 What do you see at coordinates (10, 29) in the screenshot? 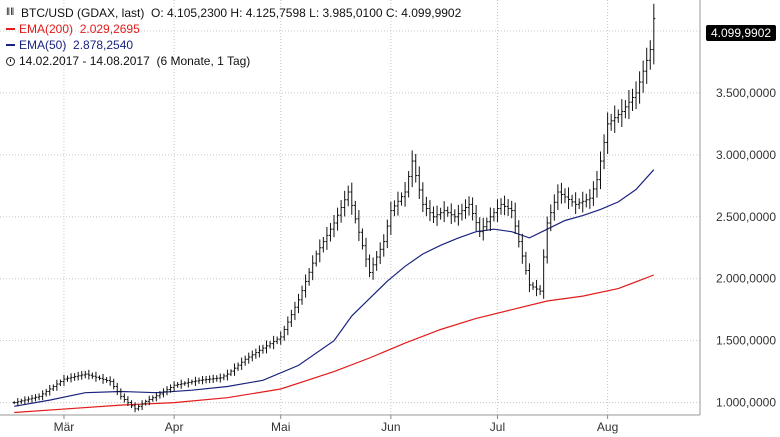
I see `ema200-swatch` at bounding box center [10, 29].